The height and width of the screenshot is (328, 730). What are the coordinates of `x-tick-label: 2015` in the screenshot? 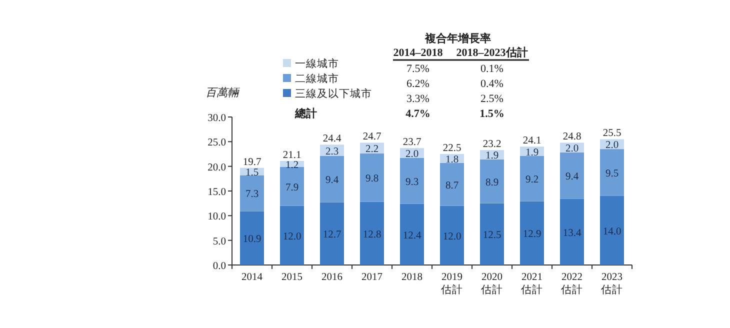 It's located at (292, 277).